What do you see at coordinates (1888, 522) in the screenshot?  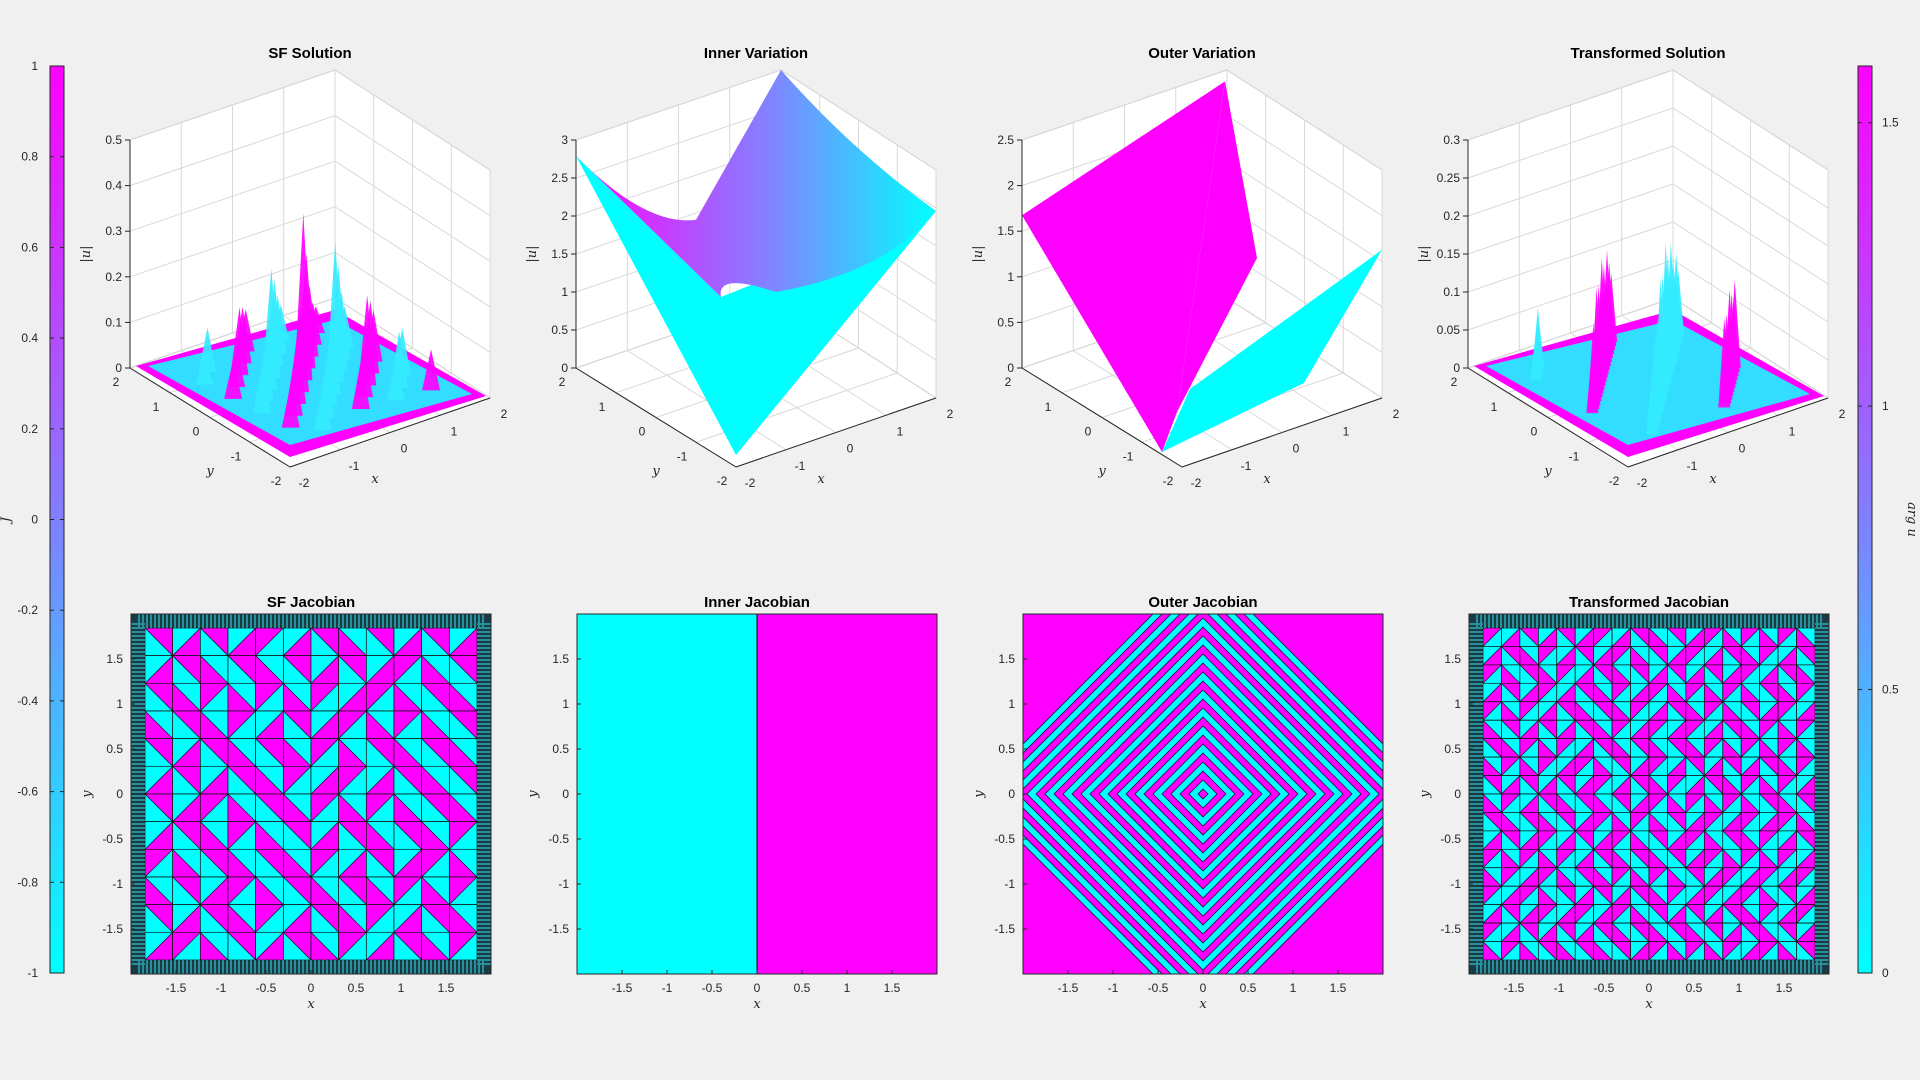 I see `colorbar-1: 1.5 1 0.5 0 arg u` at bounding box center [1888, 522].